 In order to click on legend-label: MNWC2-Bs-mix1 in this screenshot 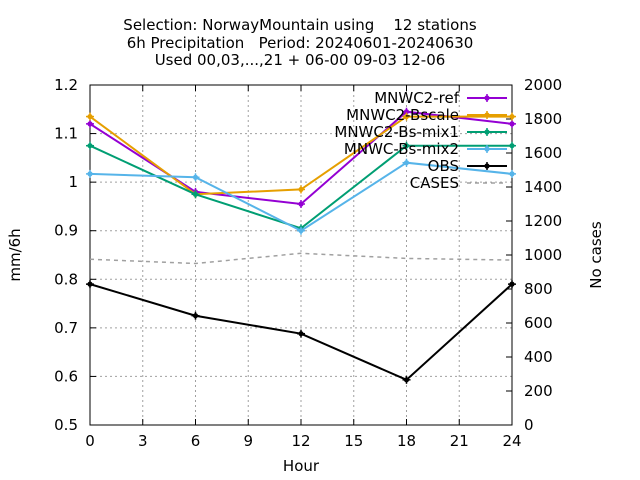, I will do `click(396, 132)`.